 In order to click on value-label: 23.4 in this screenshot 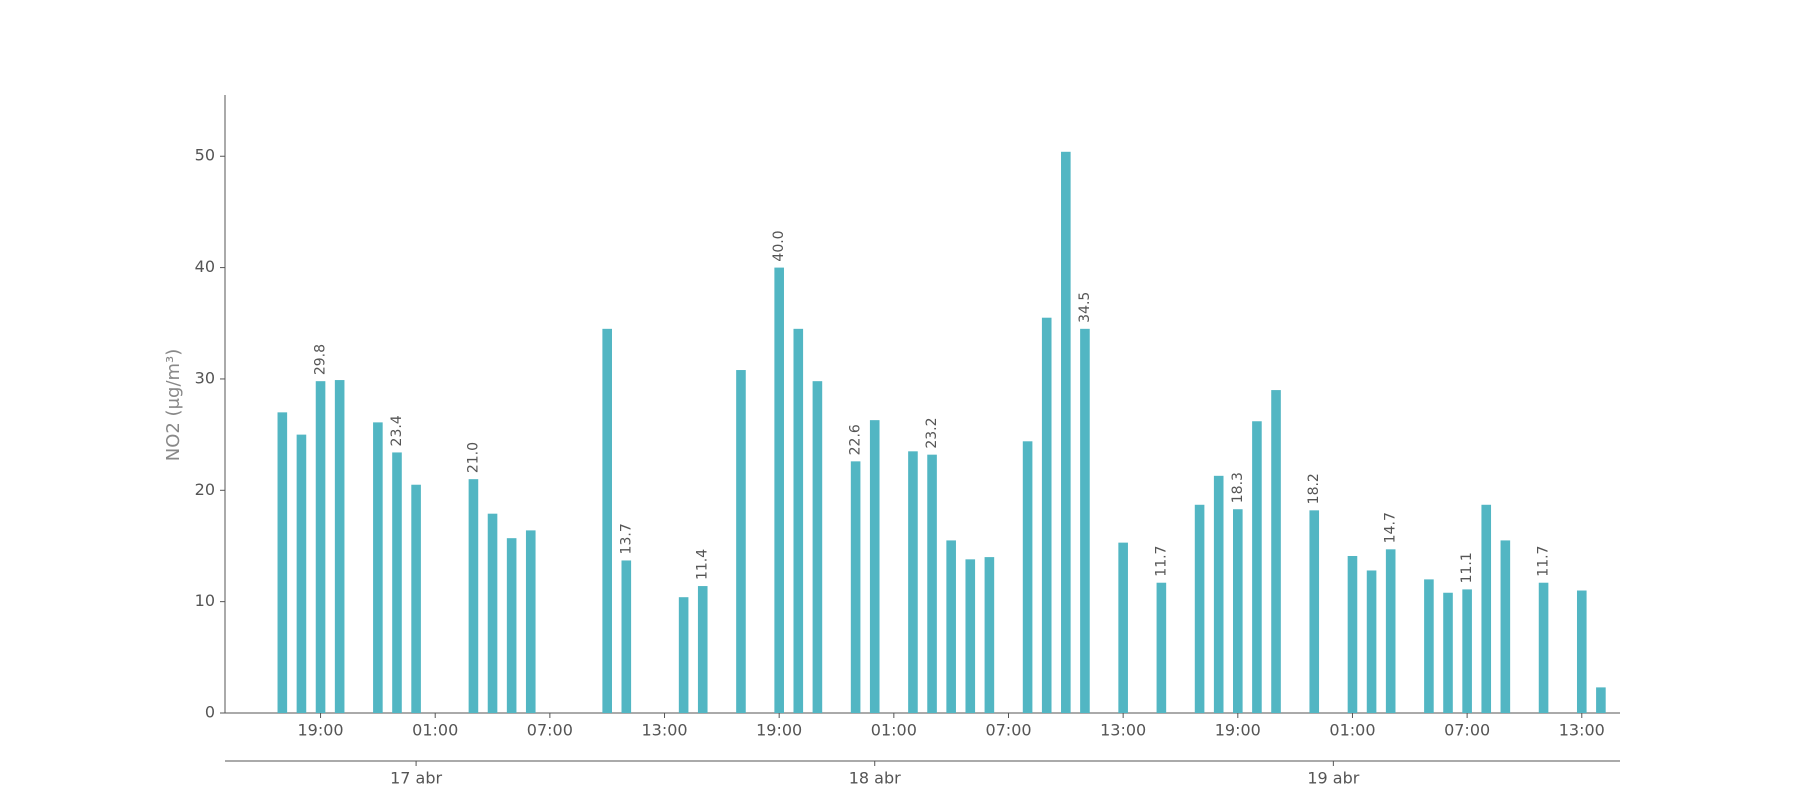, I will do `click(397, 430)`.